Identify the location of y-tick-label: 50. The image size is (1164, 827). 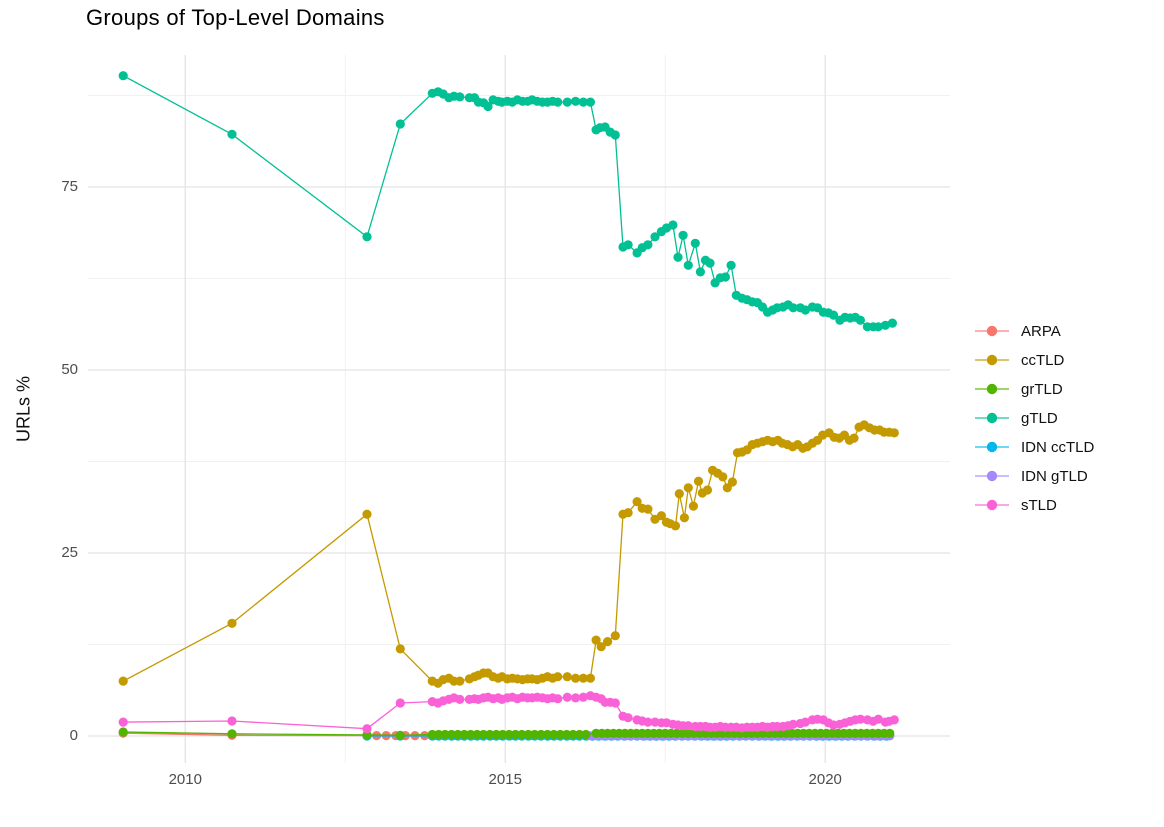
(69, 369).